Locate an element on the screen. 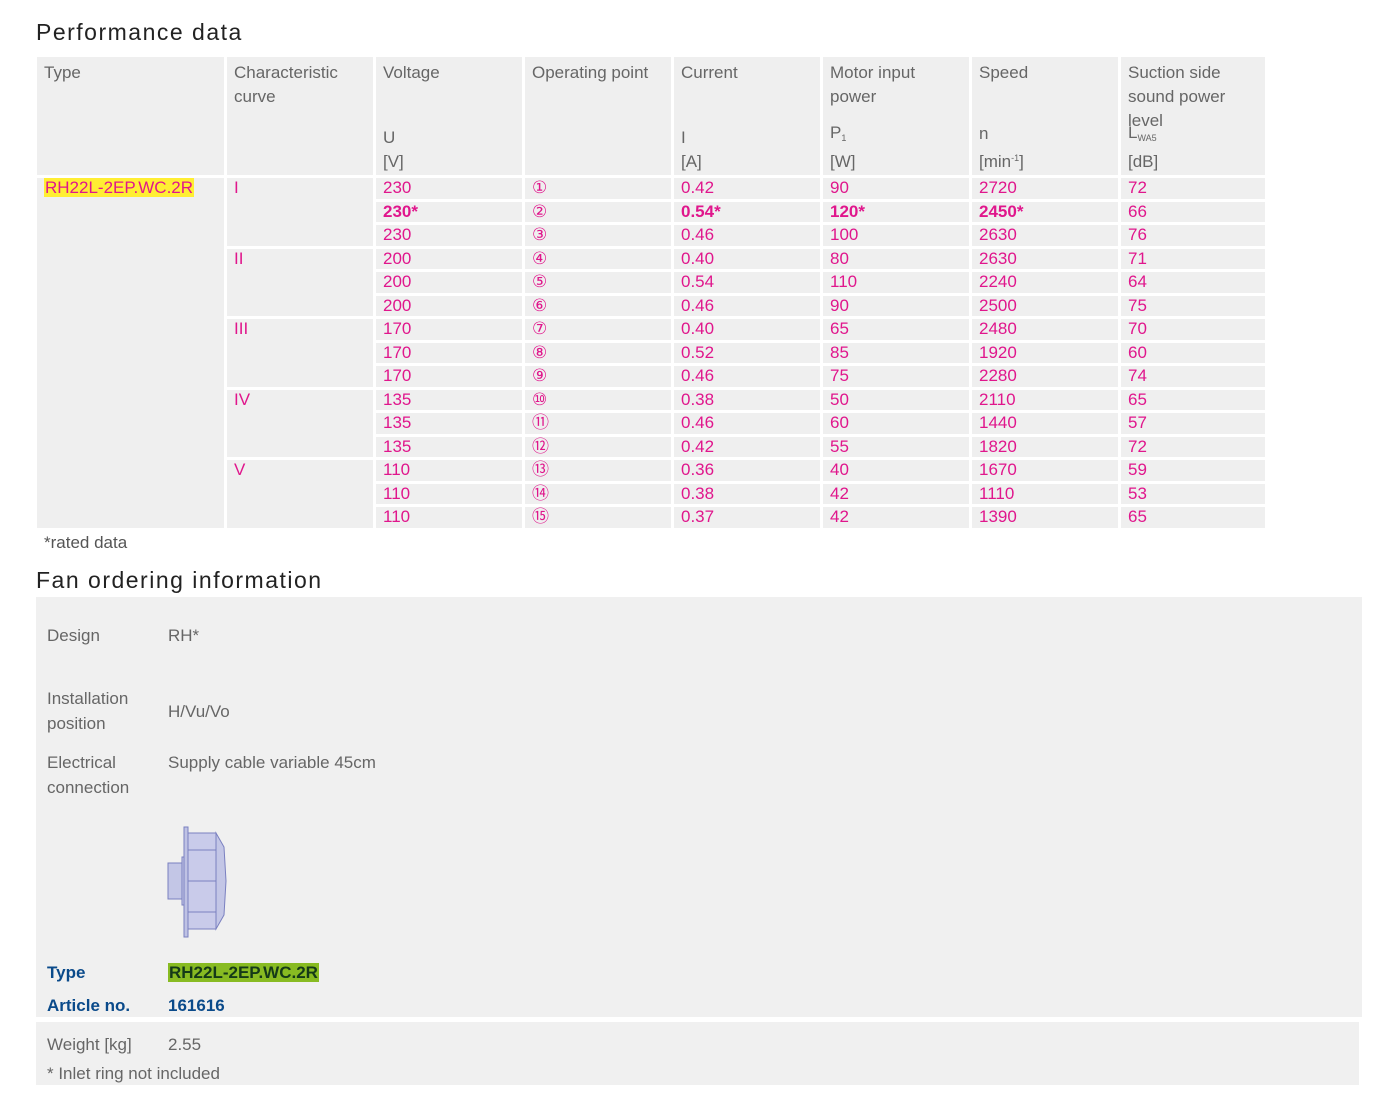 The width and height of the screenshot is (1374, 1112). table-row: 200 ⑤ 0.54 110 2240 64 is located at coordinates (651, 282).